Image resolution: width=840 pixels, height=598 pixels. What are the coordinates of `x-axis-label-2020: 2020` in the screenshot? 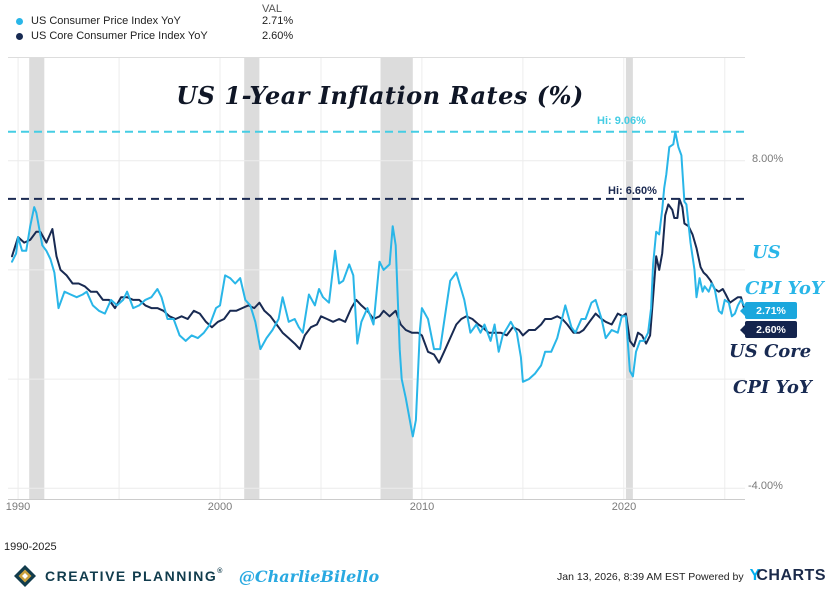 It's located at (624, 507).